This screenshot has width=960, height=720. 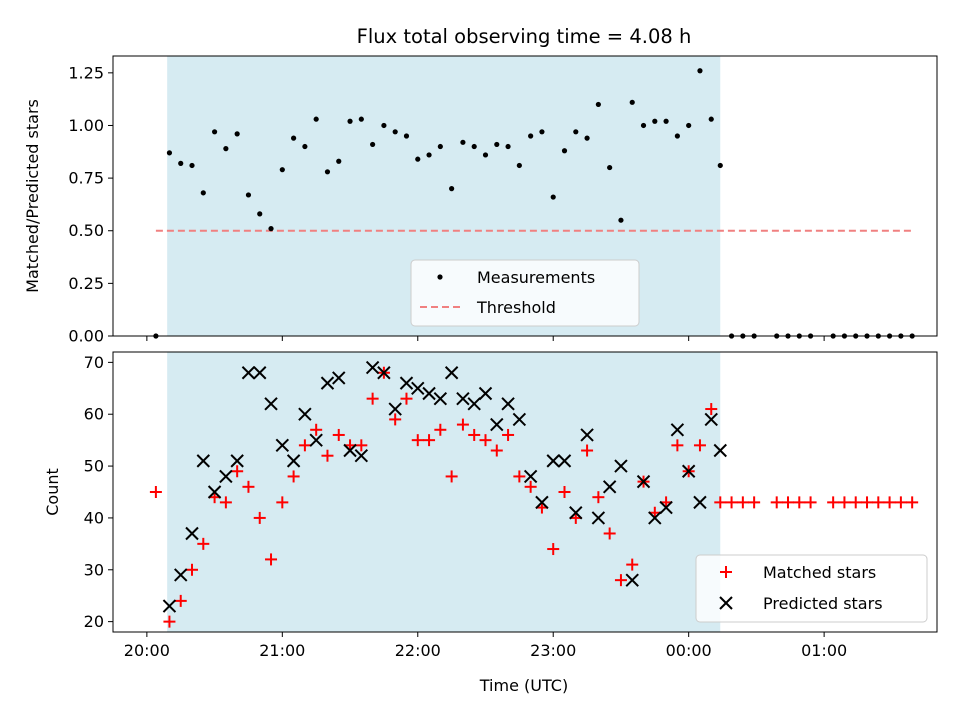 I want to click on y-tick-label: 0.00, so click(x=86, y=336).